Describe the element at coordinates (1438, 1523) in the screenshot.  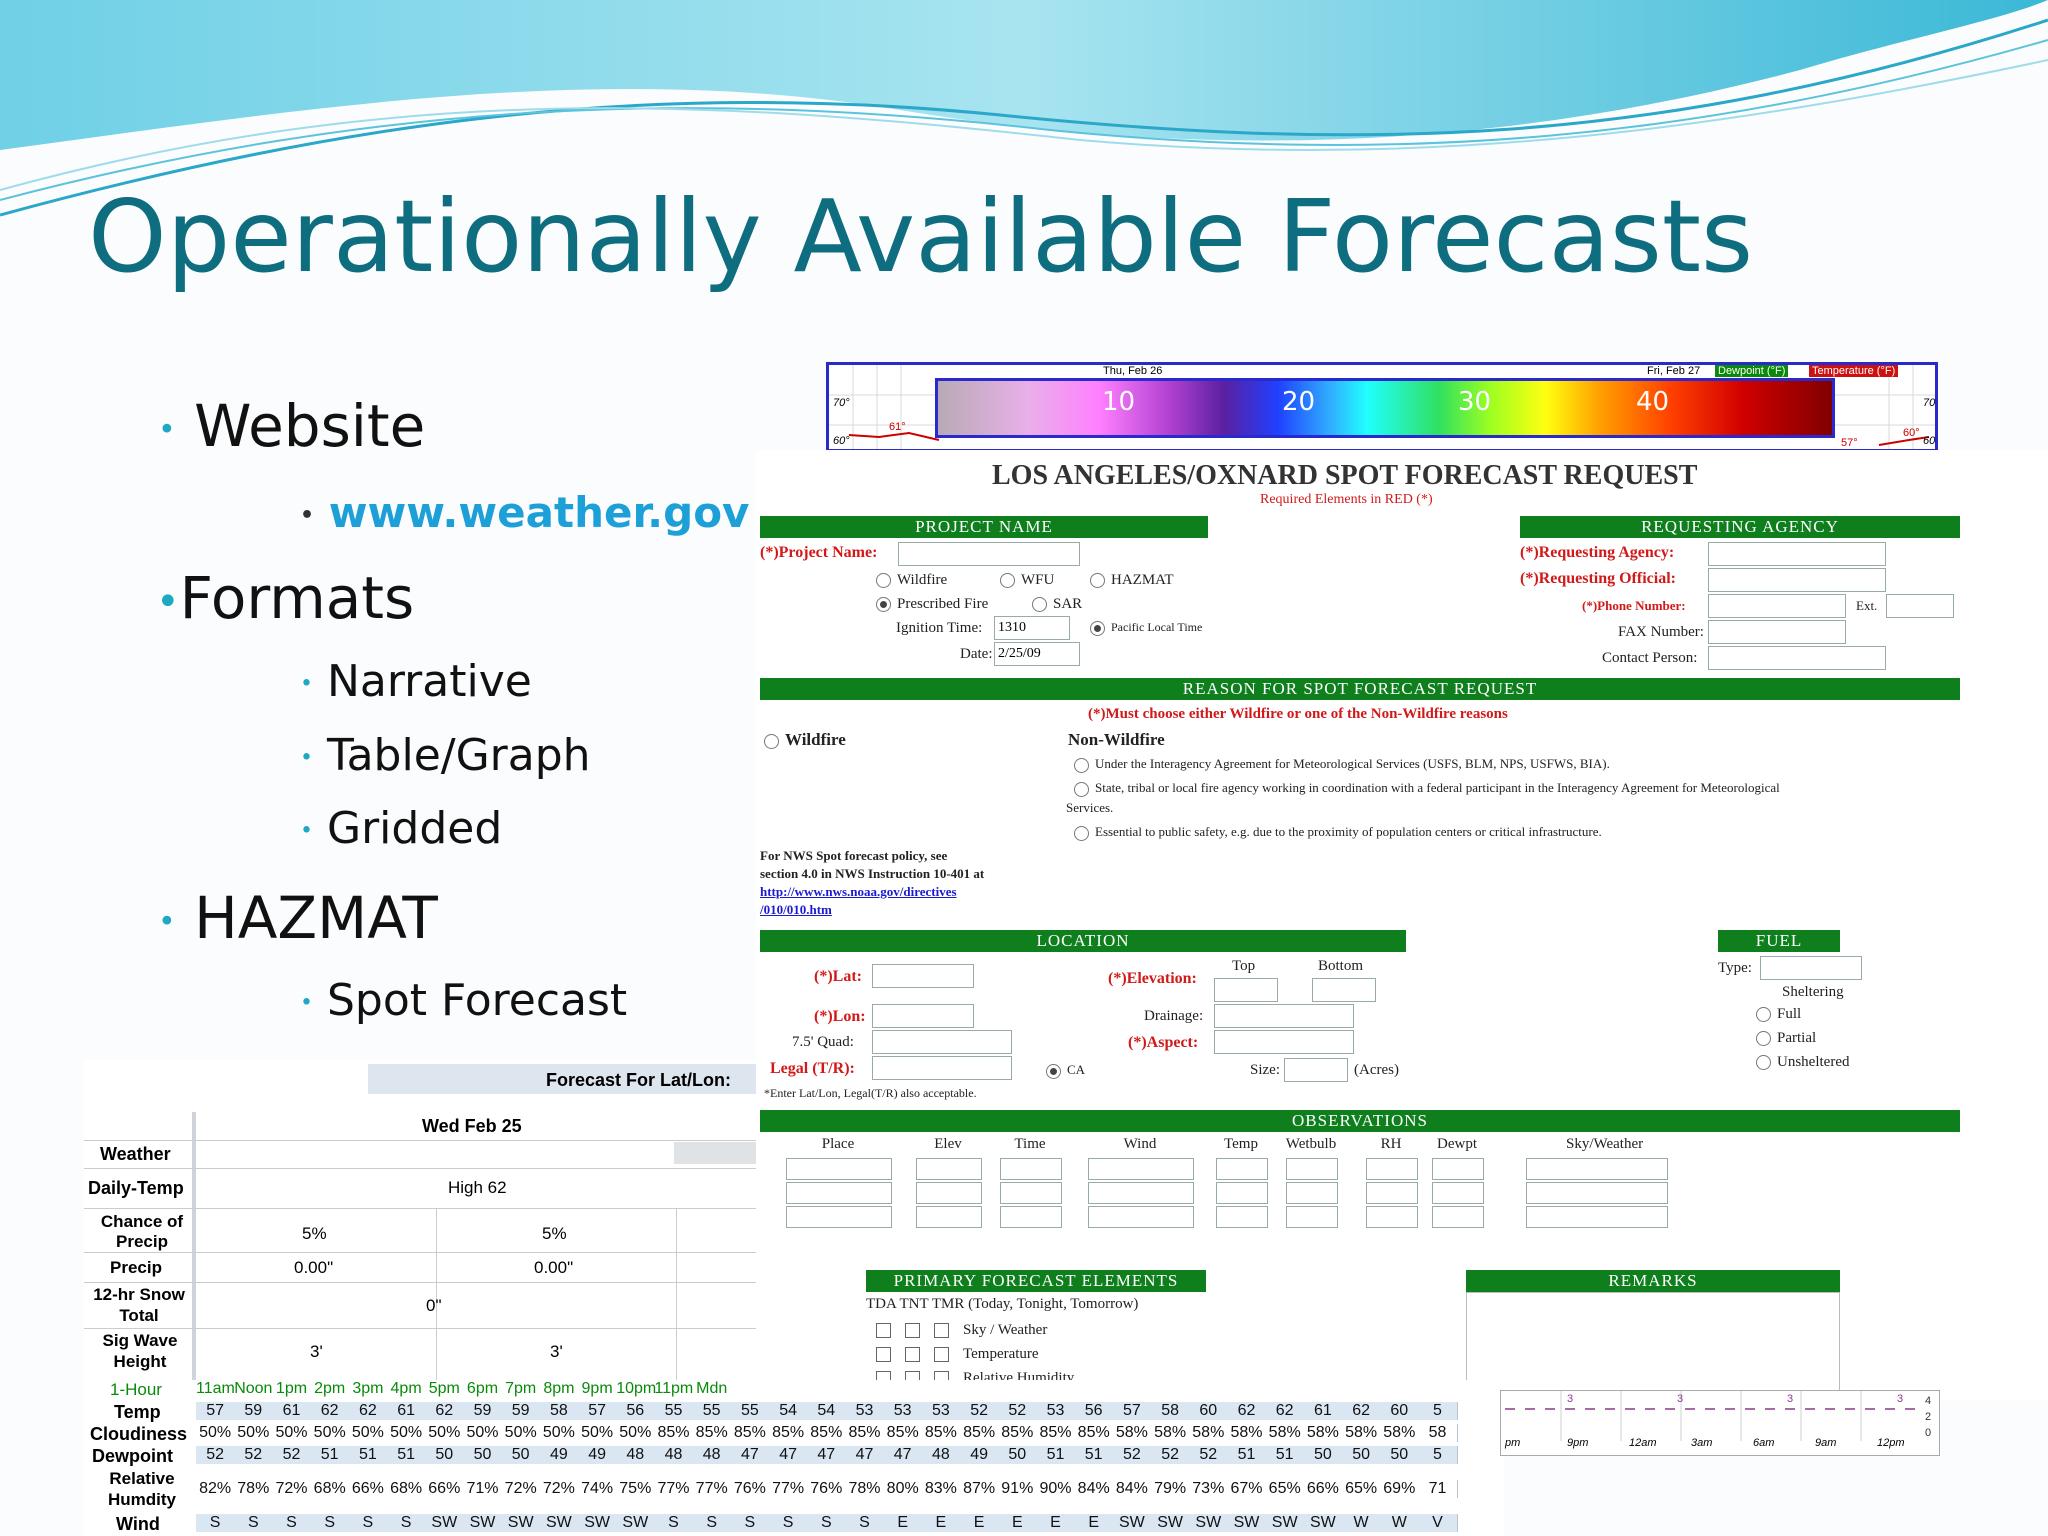
I see `hourly-wind-cell: V` at that location.